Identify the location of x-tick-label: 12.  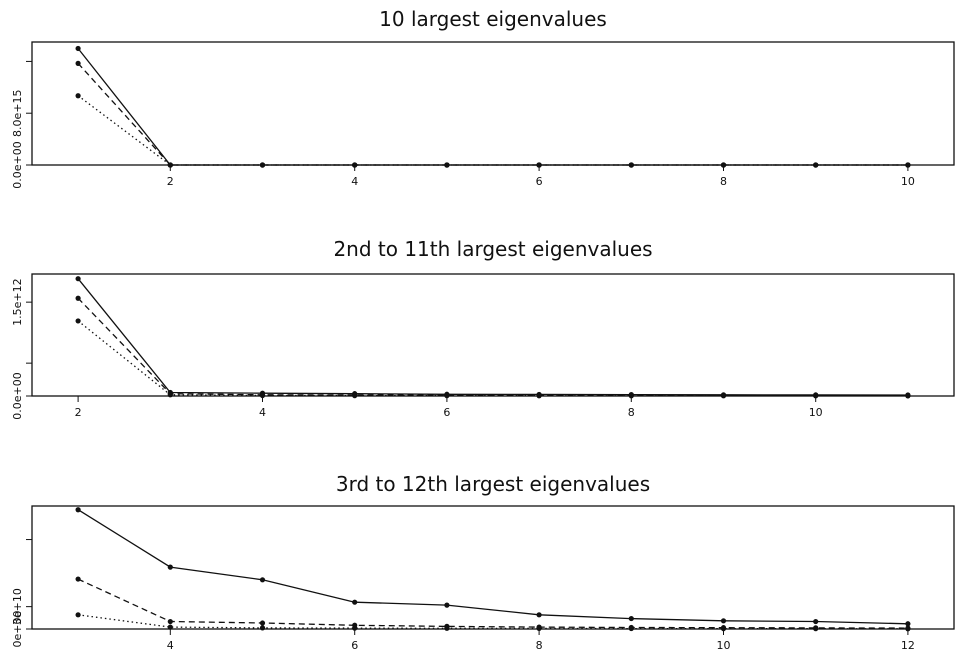
(908, 645).